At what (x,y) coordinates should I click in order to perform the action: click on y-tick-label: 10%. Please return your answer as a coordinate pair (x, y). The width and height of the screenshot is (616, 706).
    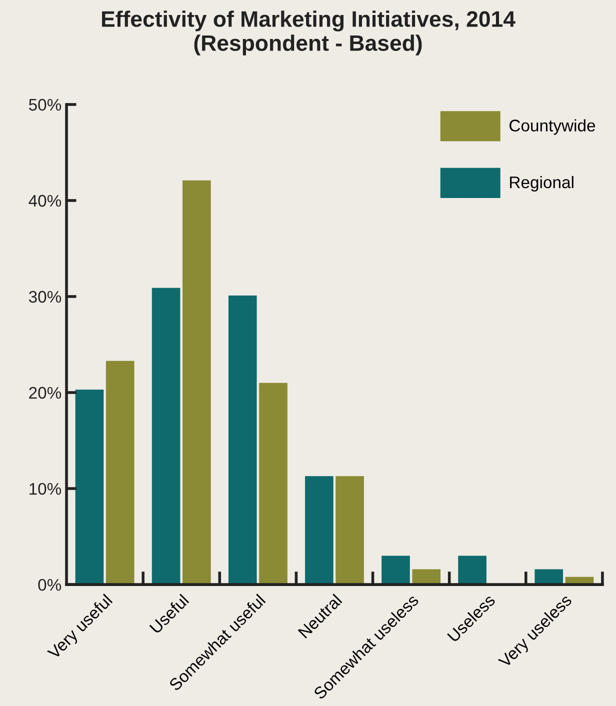
    Looking at the image, I should click on (46, 488).